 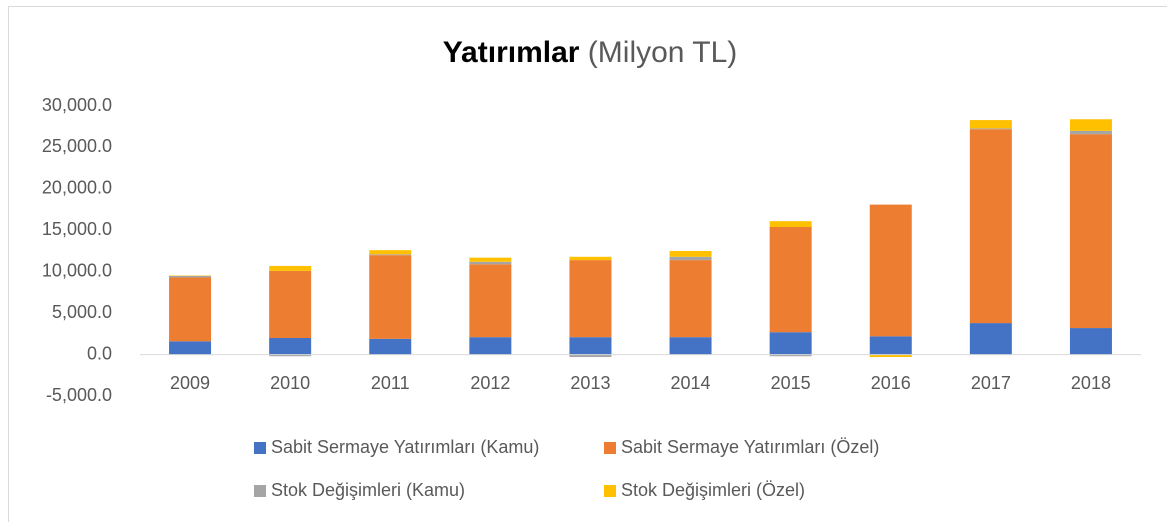 I want to click on x-tick-label: 2012, so click(x=490, y=383).